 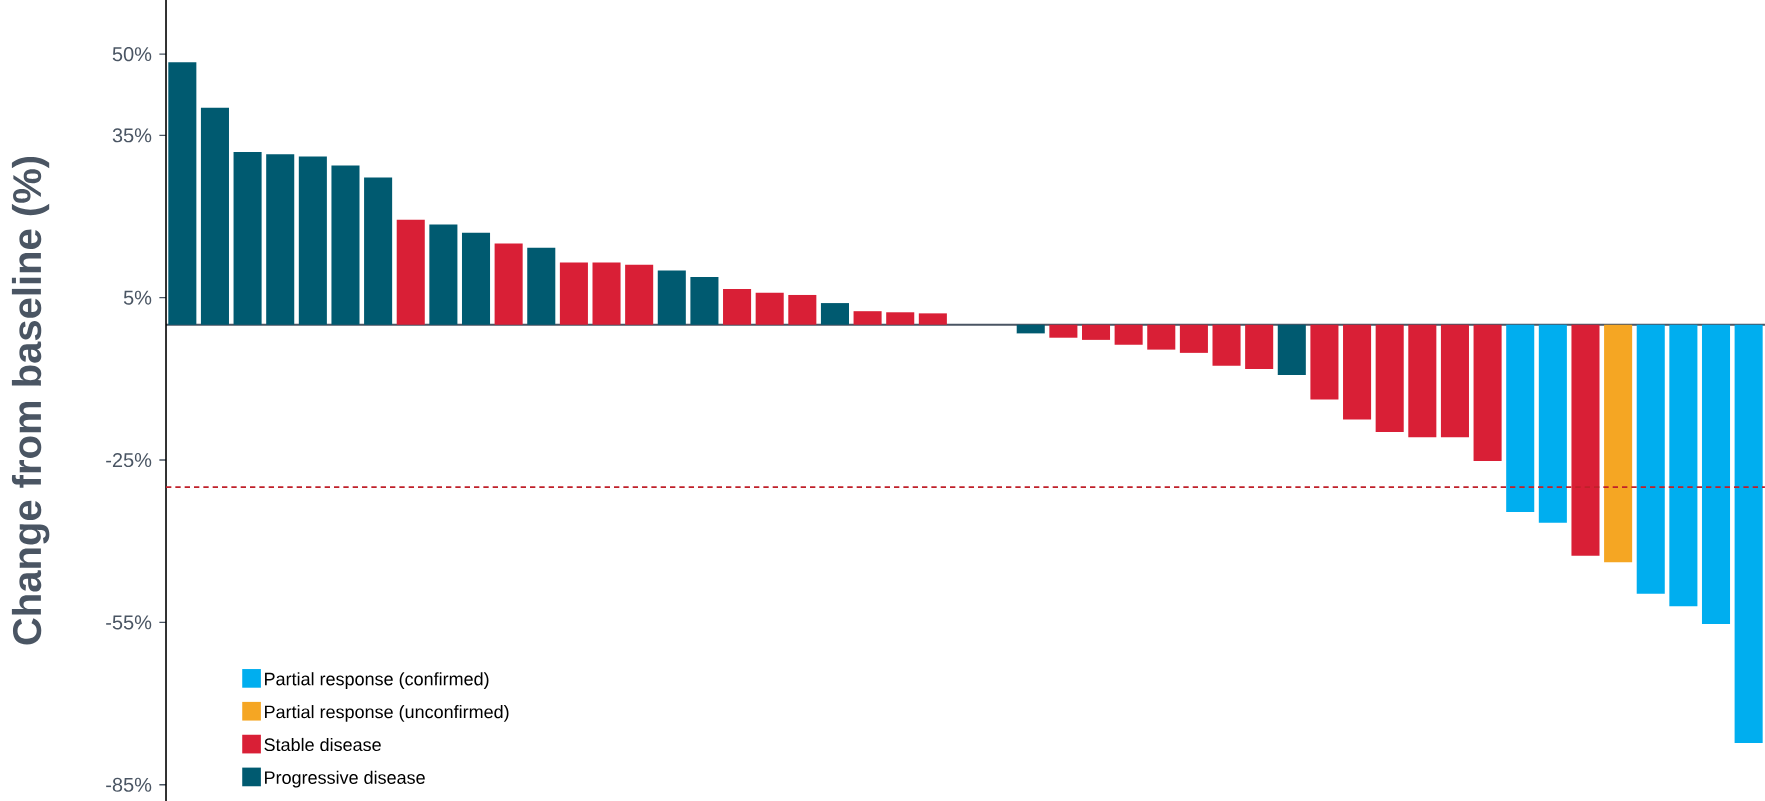 I want to click on y-tick-label: 50%, so click(x=132, y=54).